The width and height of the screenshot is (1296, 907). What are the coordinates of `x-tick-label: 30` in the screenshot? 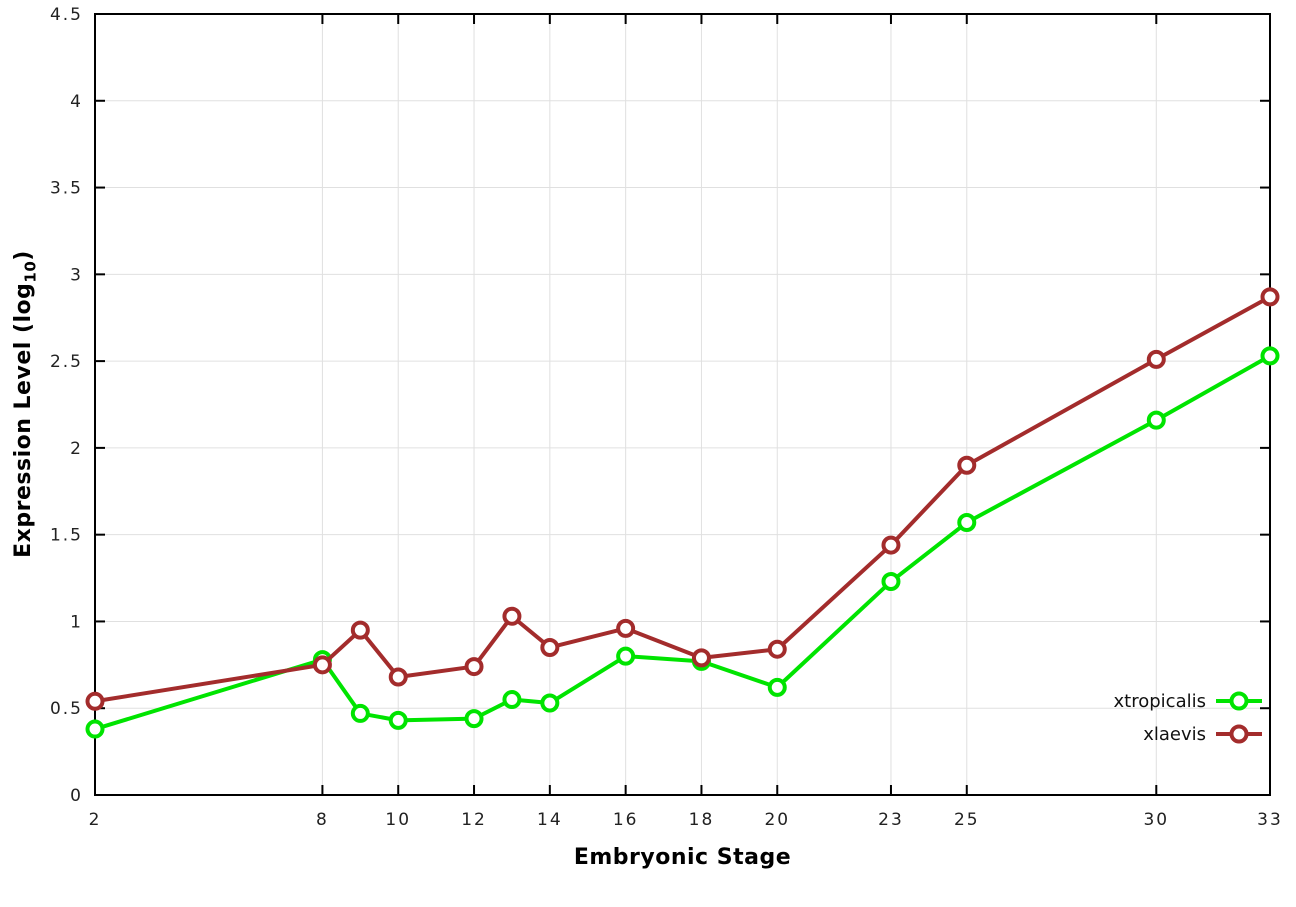 It's located at (1156, 820).